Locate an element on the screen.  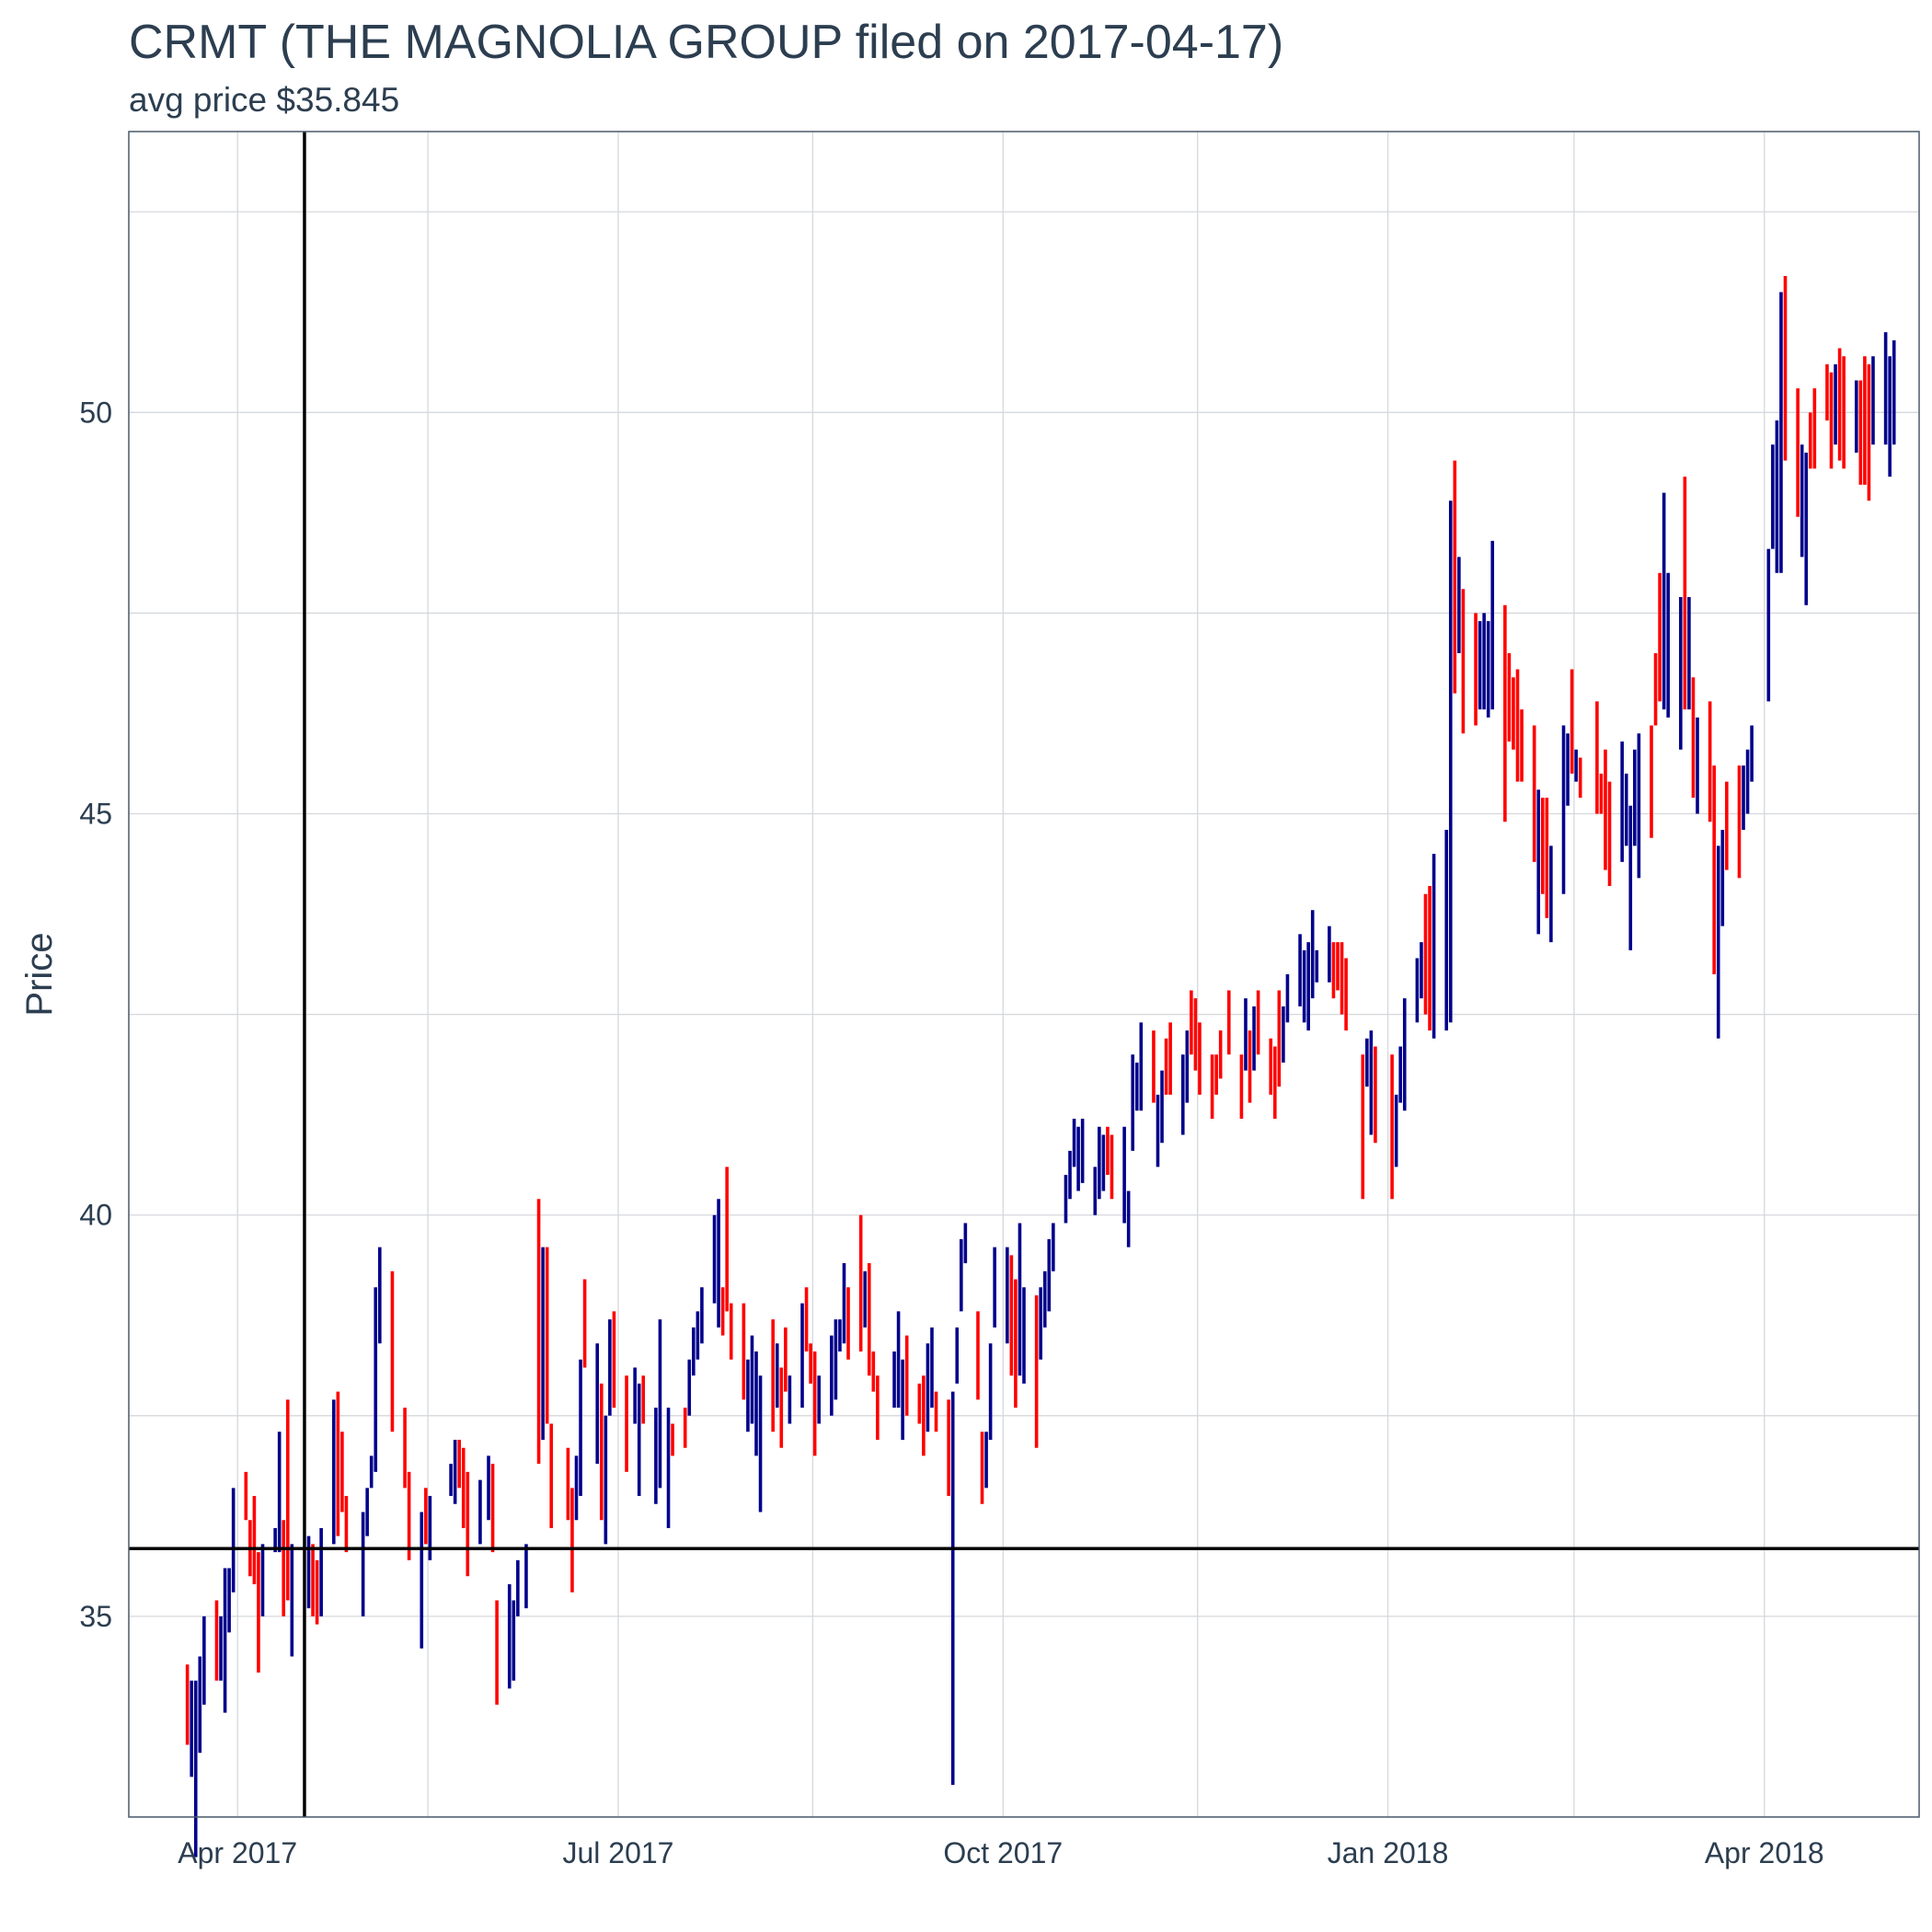
y-tick-label: 35 is located at coordinates (95, 1616).